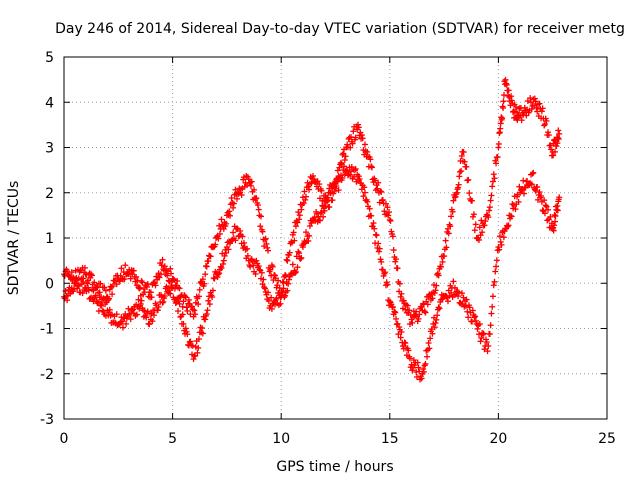  Describe the element at coordinates (47, 375) in the screenshot. I see `y-tick-label: -2` at that location.